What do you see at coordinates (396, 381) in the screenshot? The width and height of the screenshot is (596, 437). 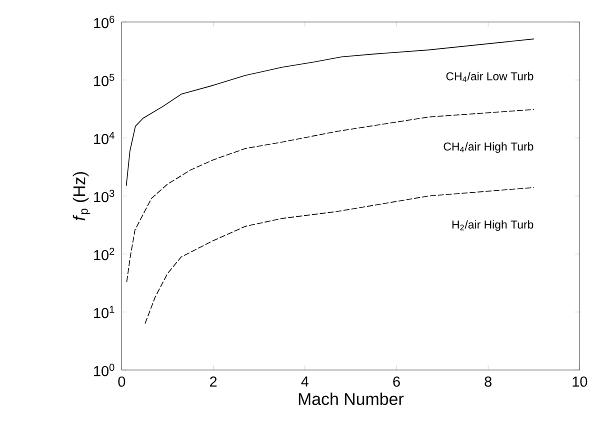 I see `x-tick-label: 6` at bounding box center [396, 381].